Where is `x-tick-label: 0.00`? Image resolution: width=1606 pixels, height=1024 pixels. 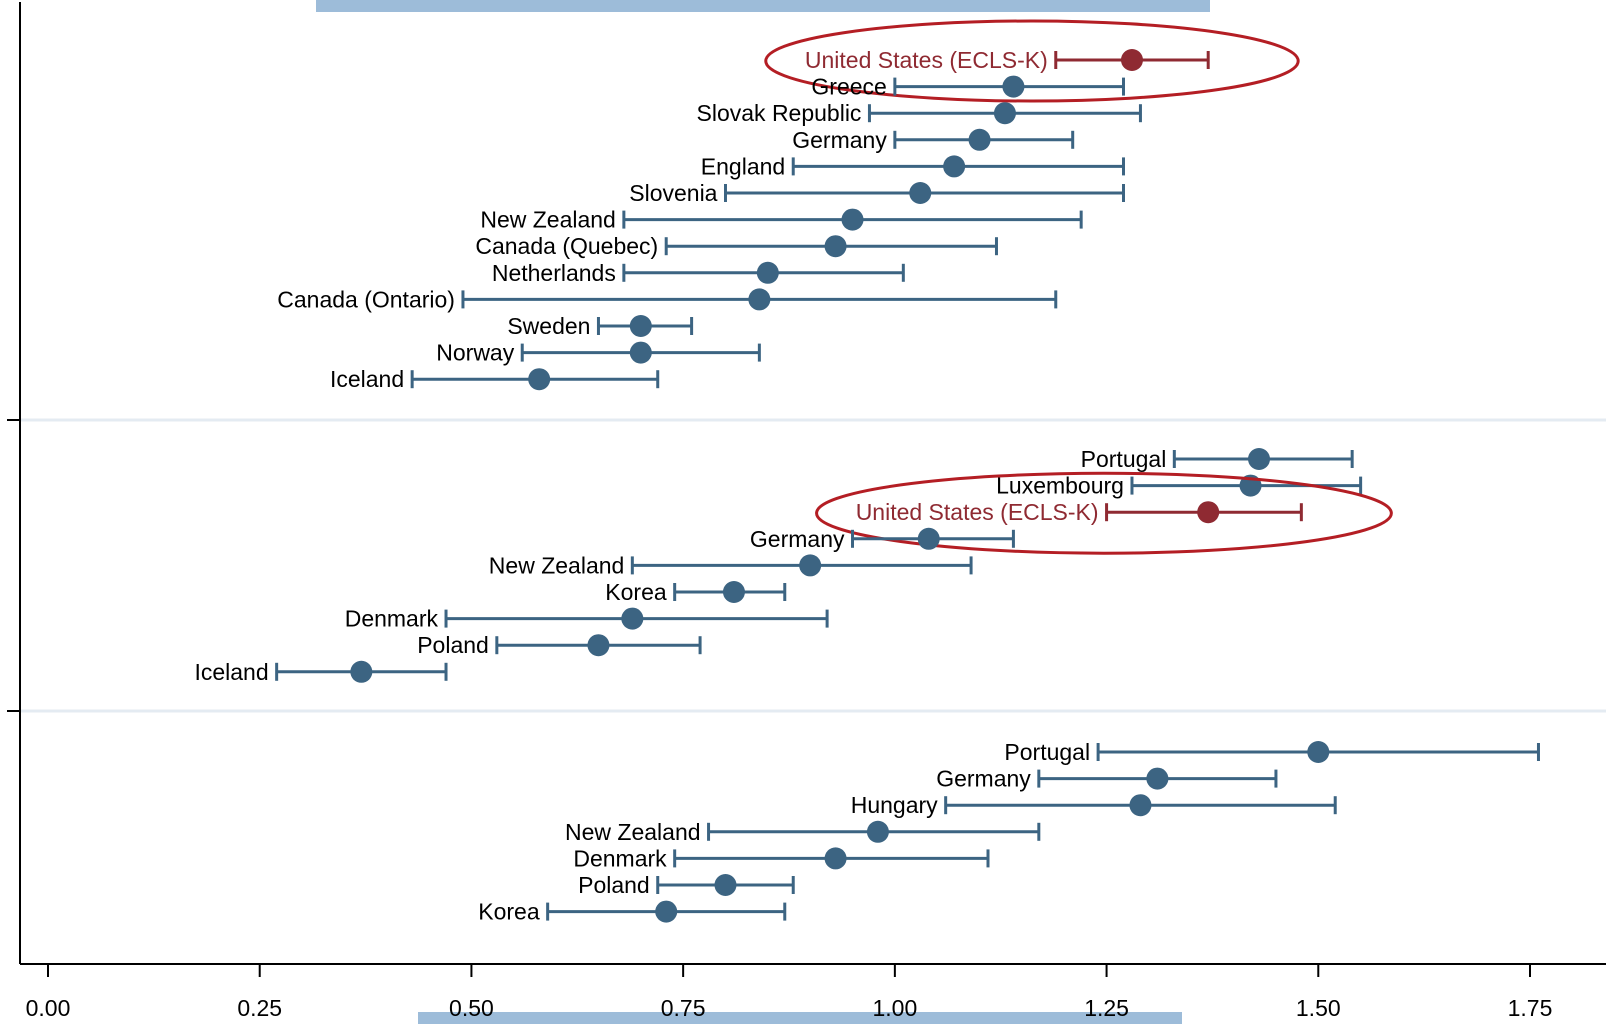 x-tick-label: 0.00 is located at coordinates (48, 1008).